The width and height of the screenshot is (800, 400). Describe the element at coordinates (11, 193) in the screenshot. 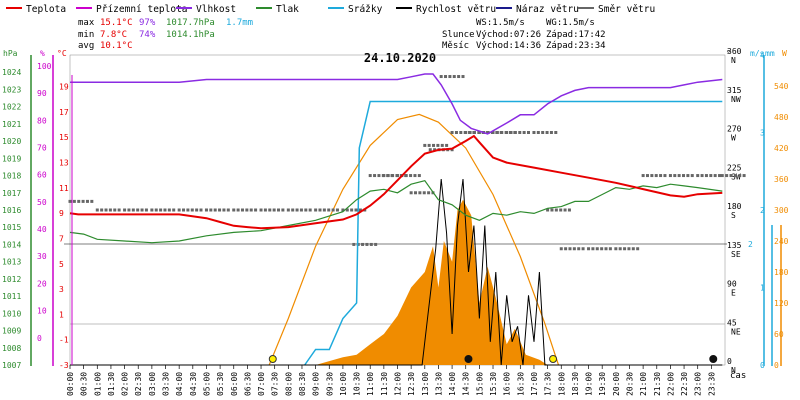

I see `axis-hpa-tick: 1017` at that location.